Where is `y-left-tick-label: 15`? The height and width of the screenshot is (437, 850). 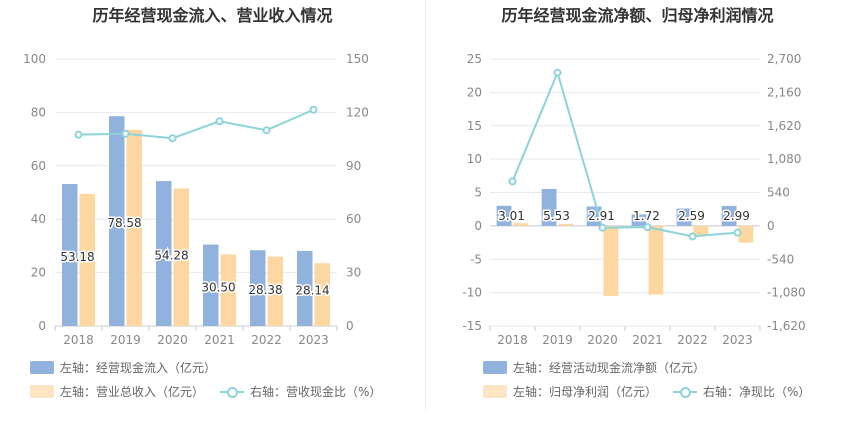 y-left-tick-label: 15 is located at coordinates (474, 126).